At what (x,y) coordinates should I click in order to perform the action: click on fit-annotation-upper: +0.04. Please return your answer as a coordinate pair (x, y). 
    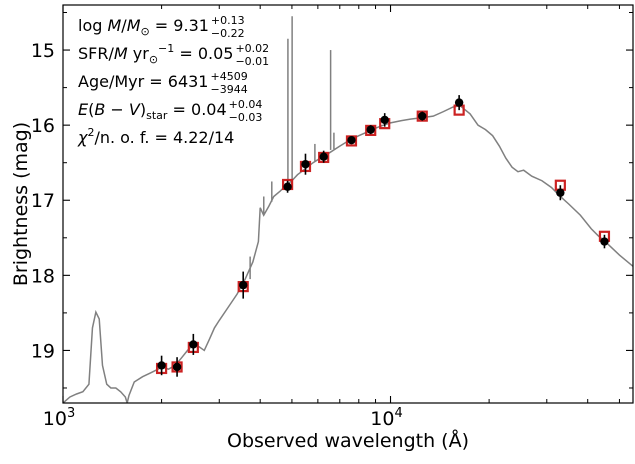
    Looking at the image, I should click on (246, 104).